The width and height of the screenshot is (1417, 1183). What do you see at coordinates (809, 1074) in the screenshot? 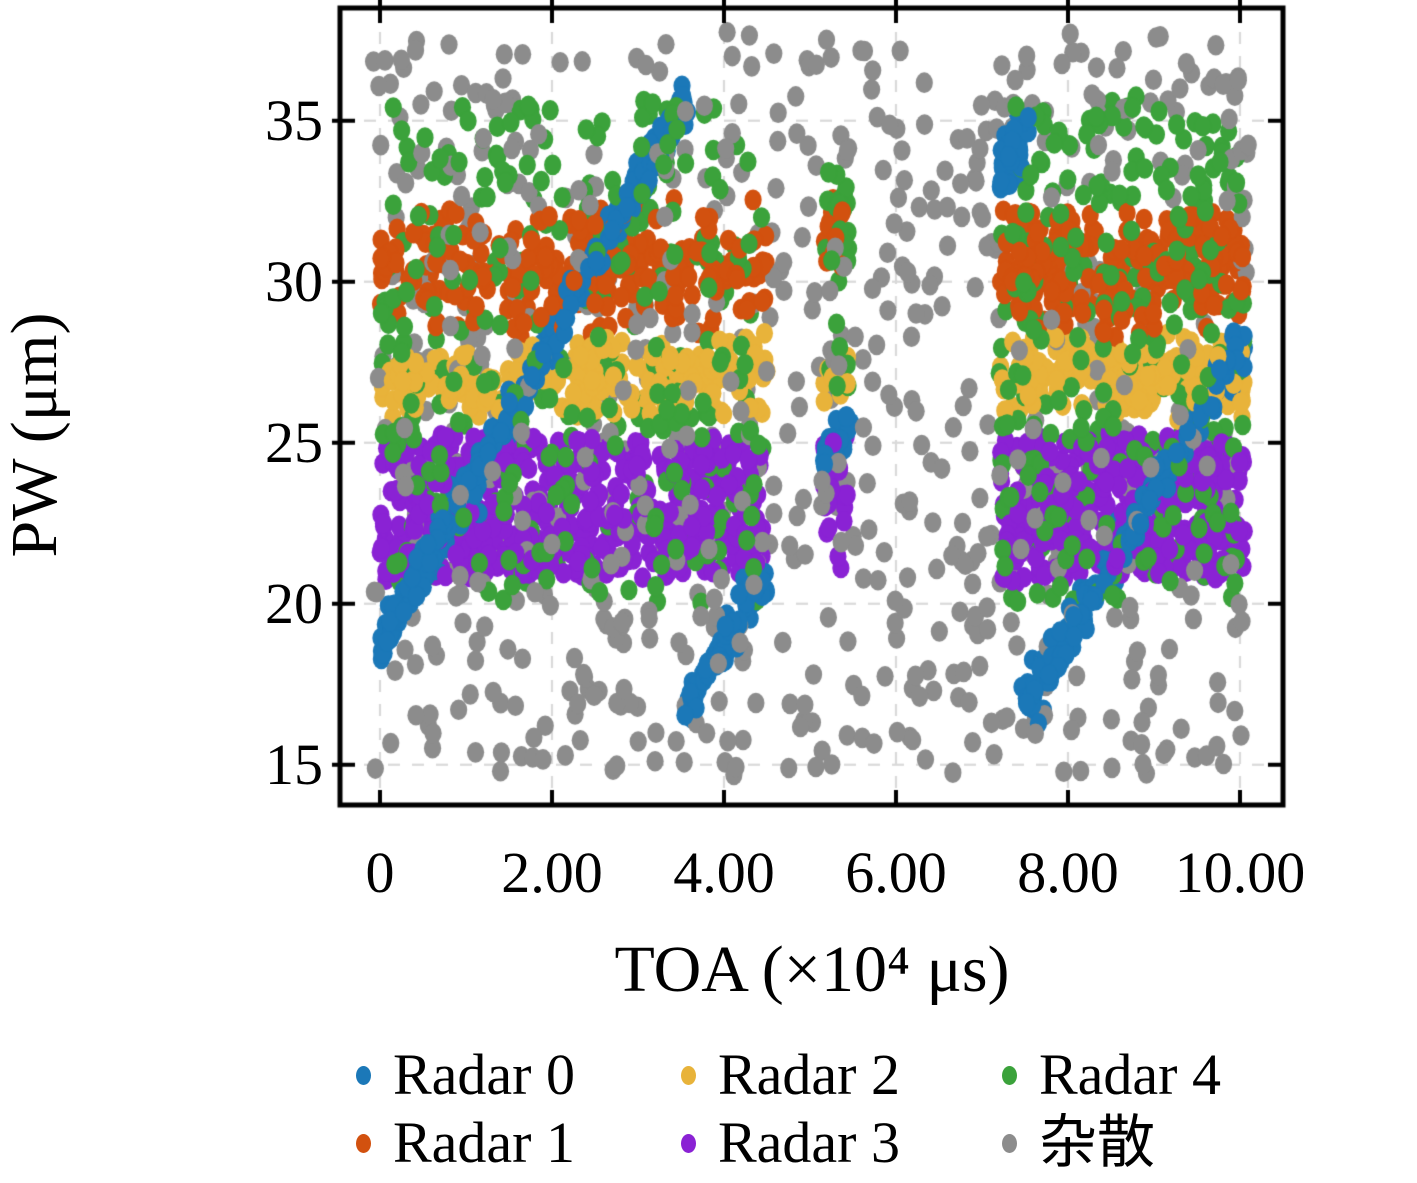
I see `legend-label-radar-2: Radar 2` at bounding box center [809, 1074].